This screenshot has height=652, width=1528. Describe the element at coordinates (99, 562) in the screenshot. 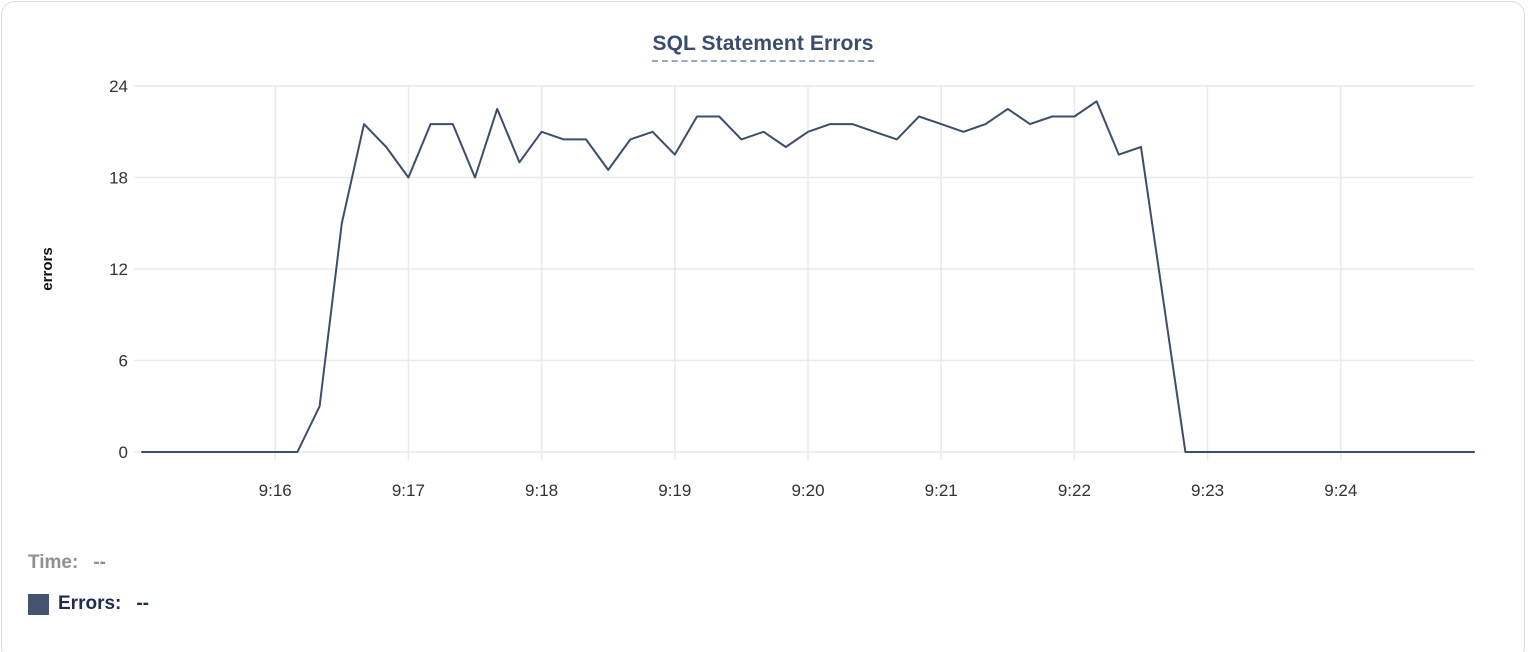

I see `time-value: --` at that location.